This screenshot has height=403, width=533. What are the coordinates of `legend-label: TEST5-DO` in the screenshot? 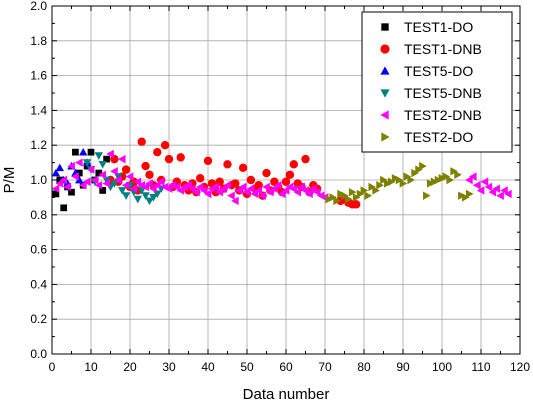 It's located at (438, 71).